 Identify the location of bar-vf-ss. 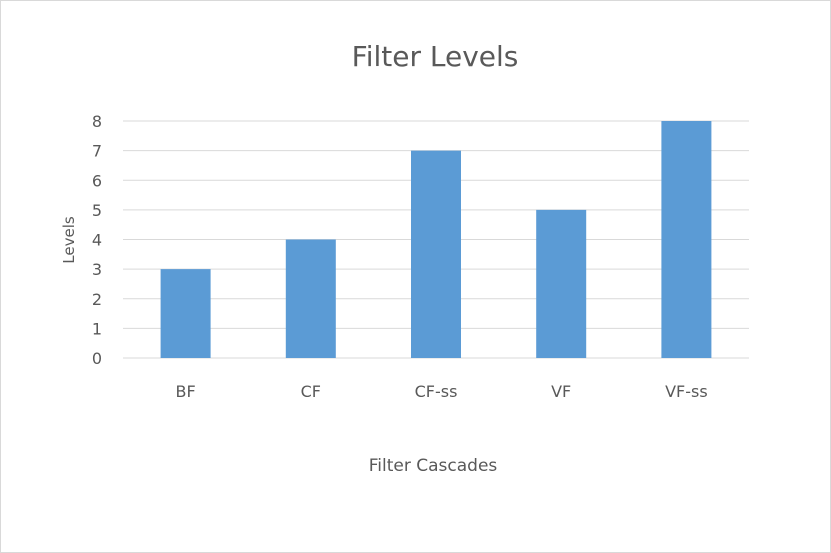
(686, 239).